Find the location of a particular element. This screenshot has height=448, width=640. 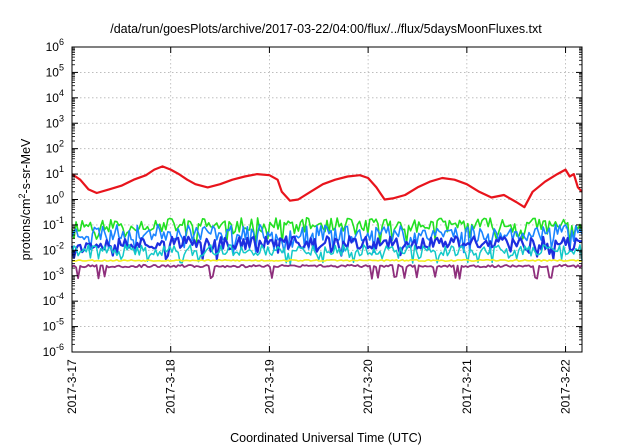

y-tick-label: 10³ is located at coordinates (55, 121).